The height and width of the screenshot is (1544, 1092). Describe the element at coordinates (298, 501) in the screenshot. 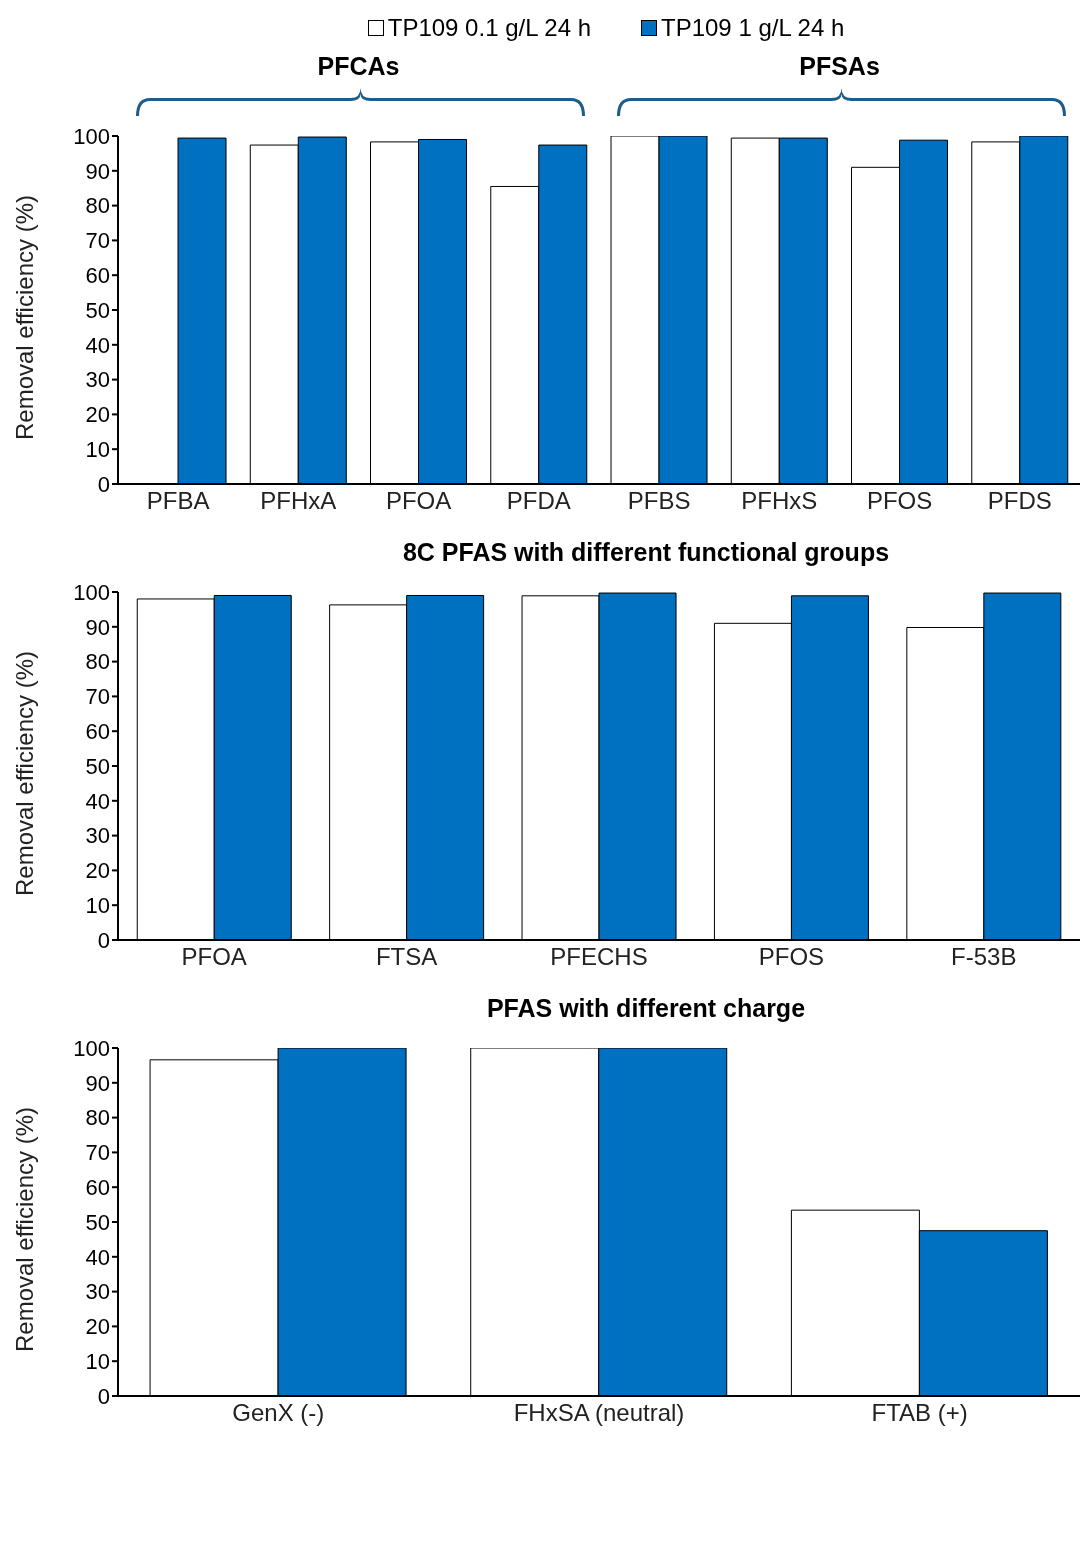

I see `x-tick-label: PFHxA` at that location.